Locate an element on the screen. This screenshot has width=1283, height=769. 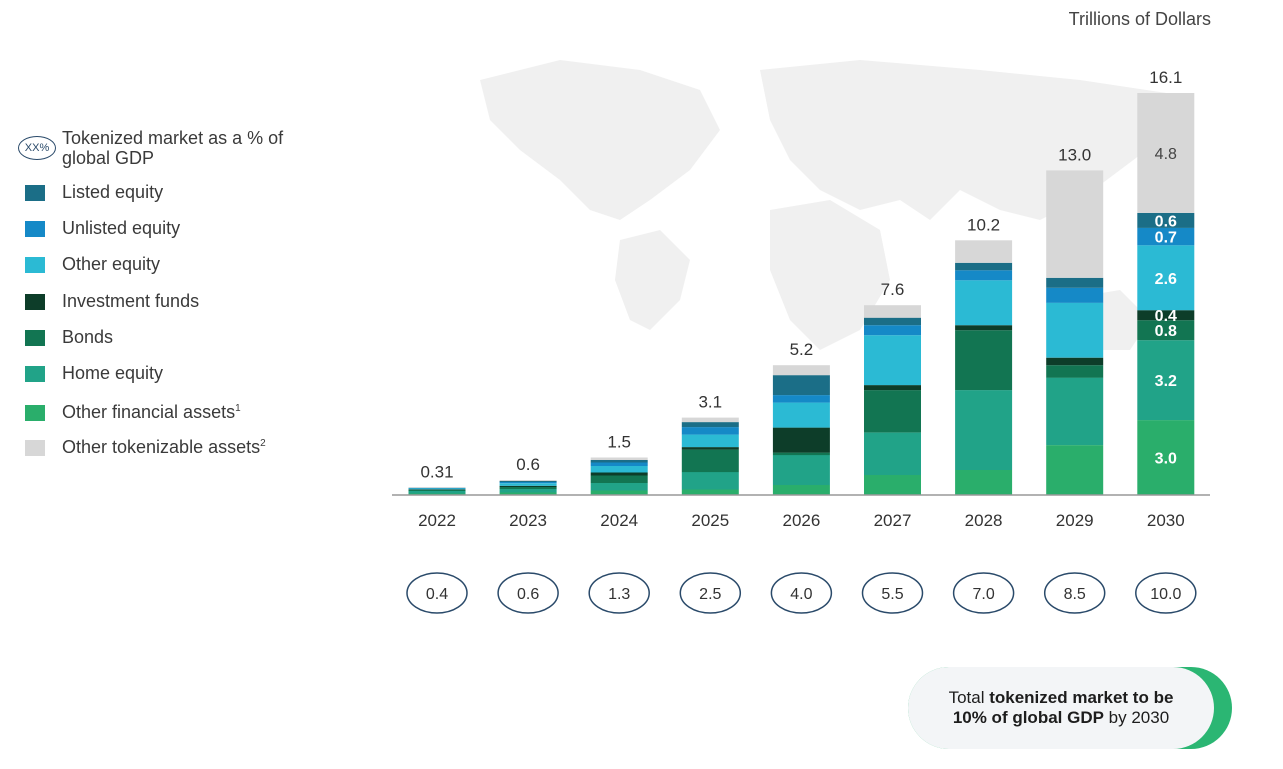
legend-item-listed-equity: Listed equity is located at coordinates (90, 192).